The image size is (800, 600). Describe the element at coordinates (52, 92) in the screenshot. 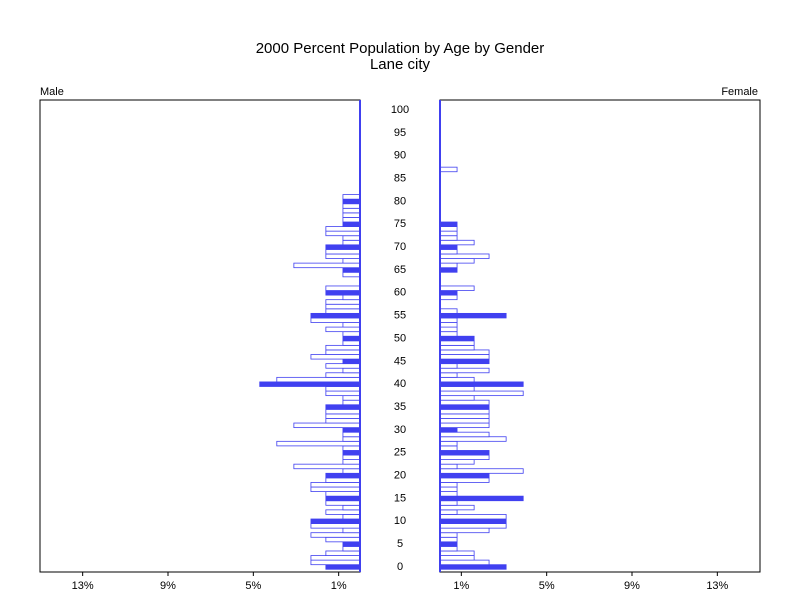

I see `panel-label: Male` at that location.